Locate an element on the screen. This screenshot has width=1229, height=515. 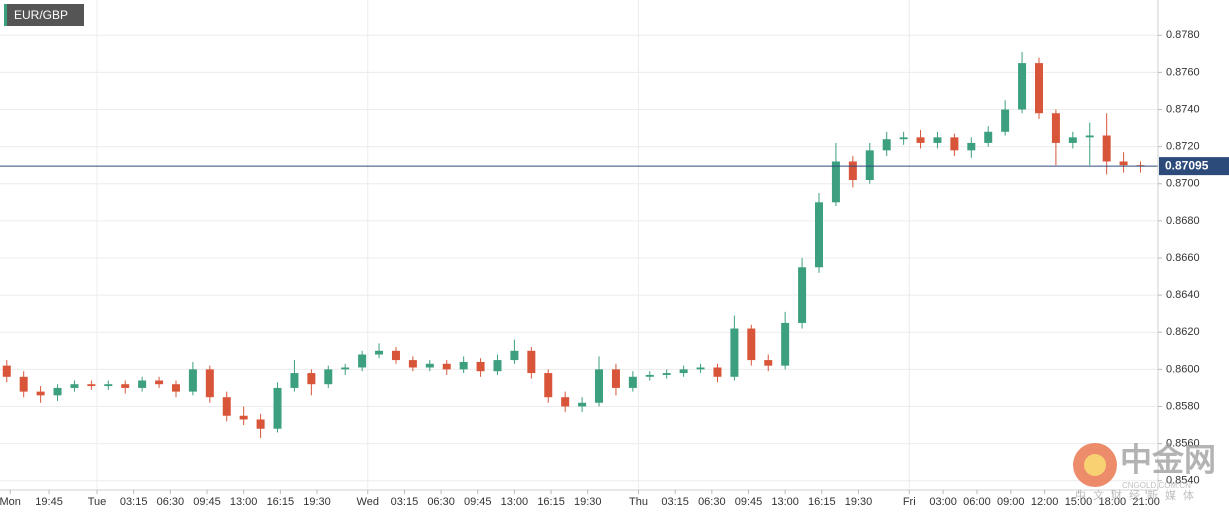
watermark-brand: 中金网 is located at coordinates (1168, 459).